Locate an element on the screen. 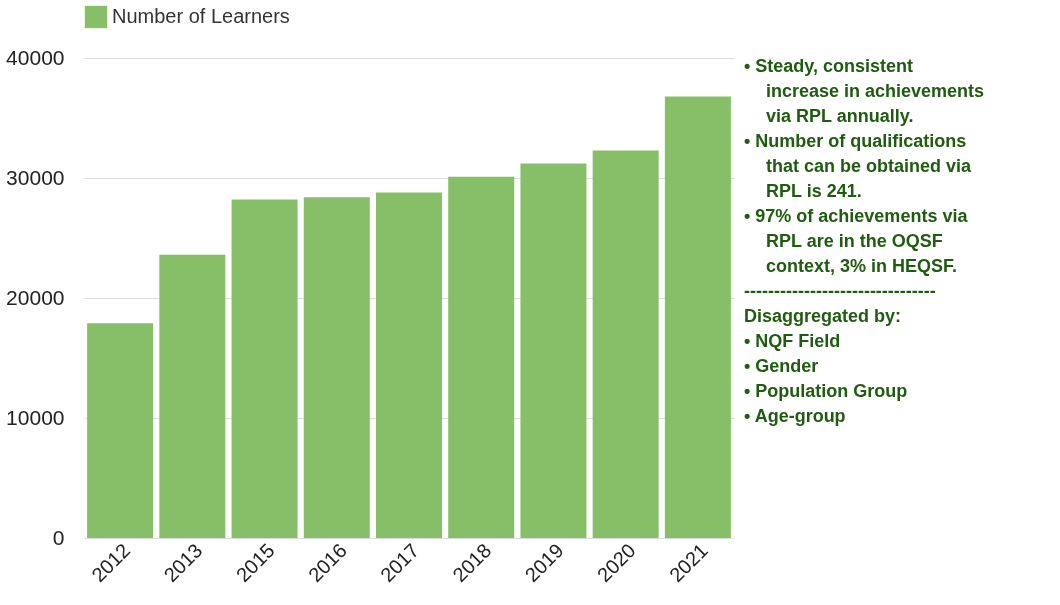  y-tick-label: 30000 is located at coordinates (35, 177).